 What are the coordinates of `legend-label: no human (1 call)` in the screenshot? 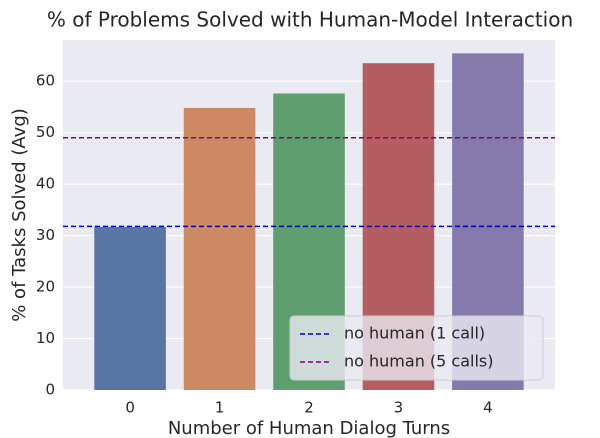 It's located at (414, 333).